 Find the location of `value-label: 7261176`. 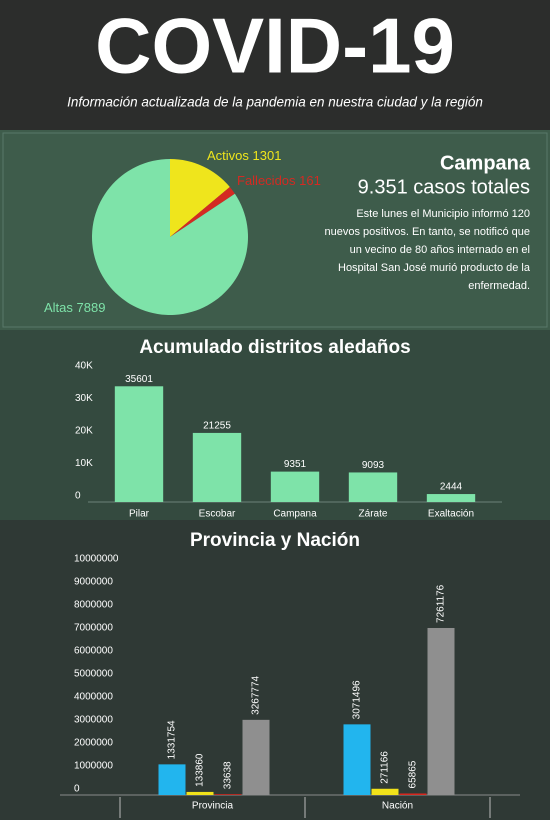

value-label: 7261176 is located at coordinates (441, 603).